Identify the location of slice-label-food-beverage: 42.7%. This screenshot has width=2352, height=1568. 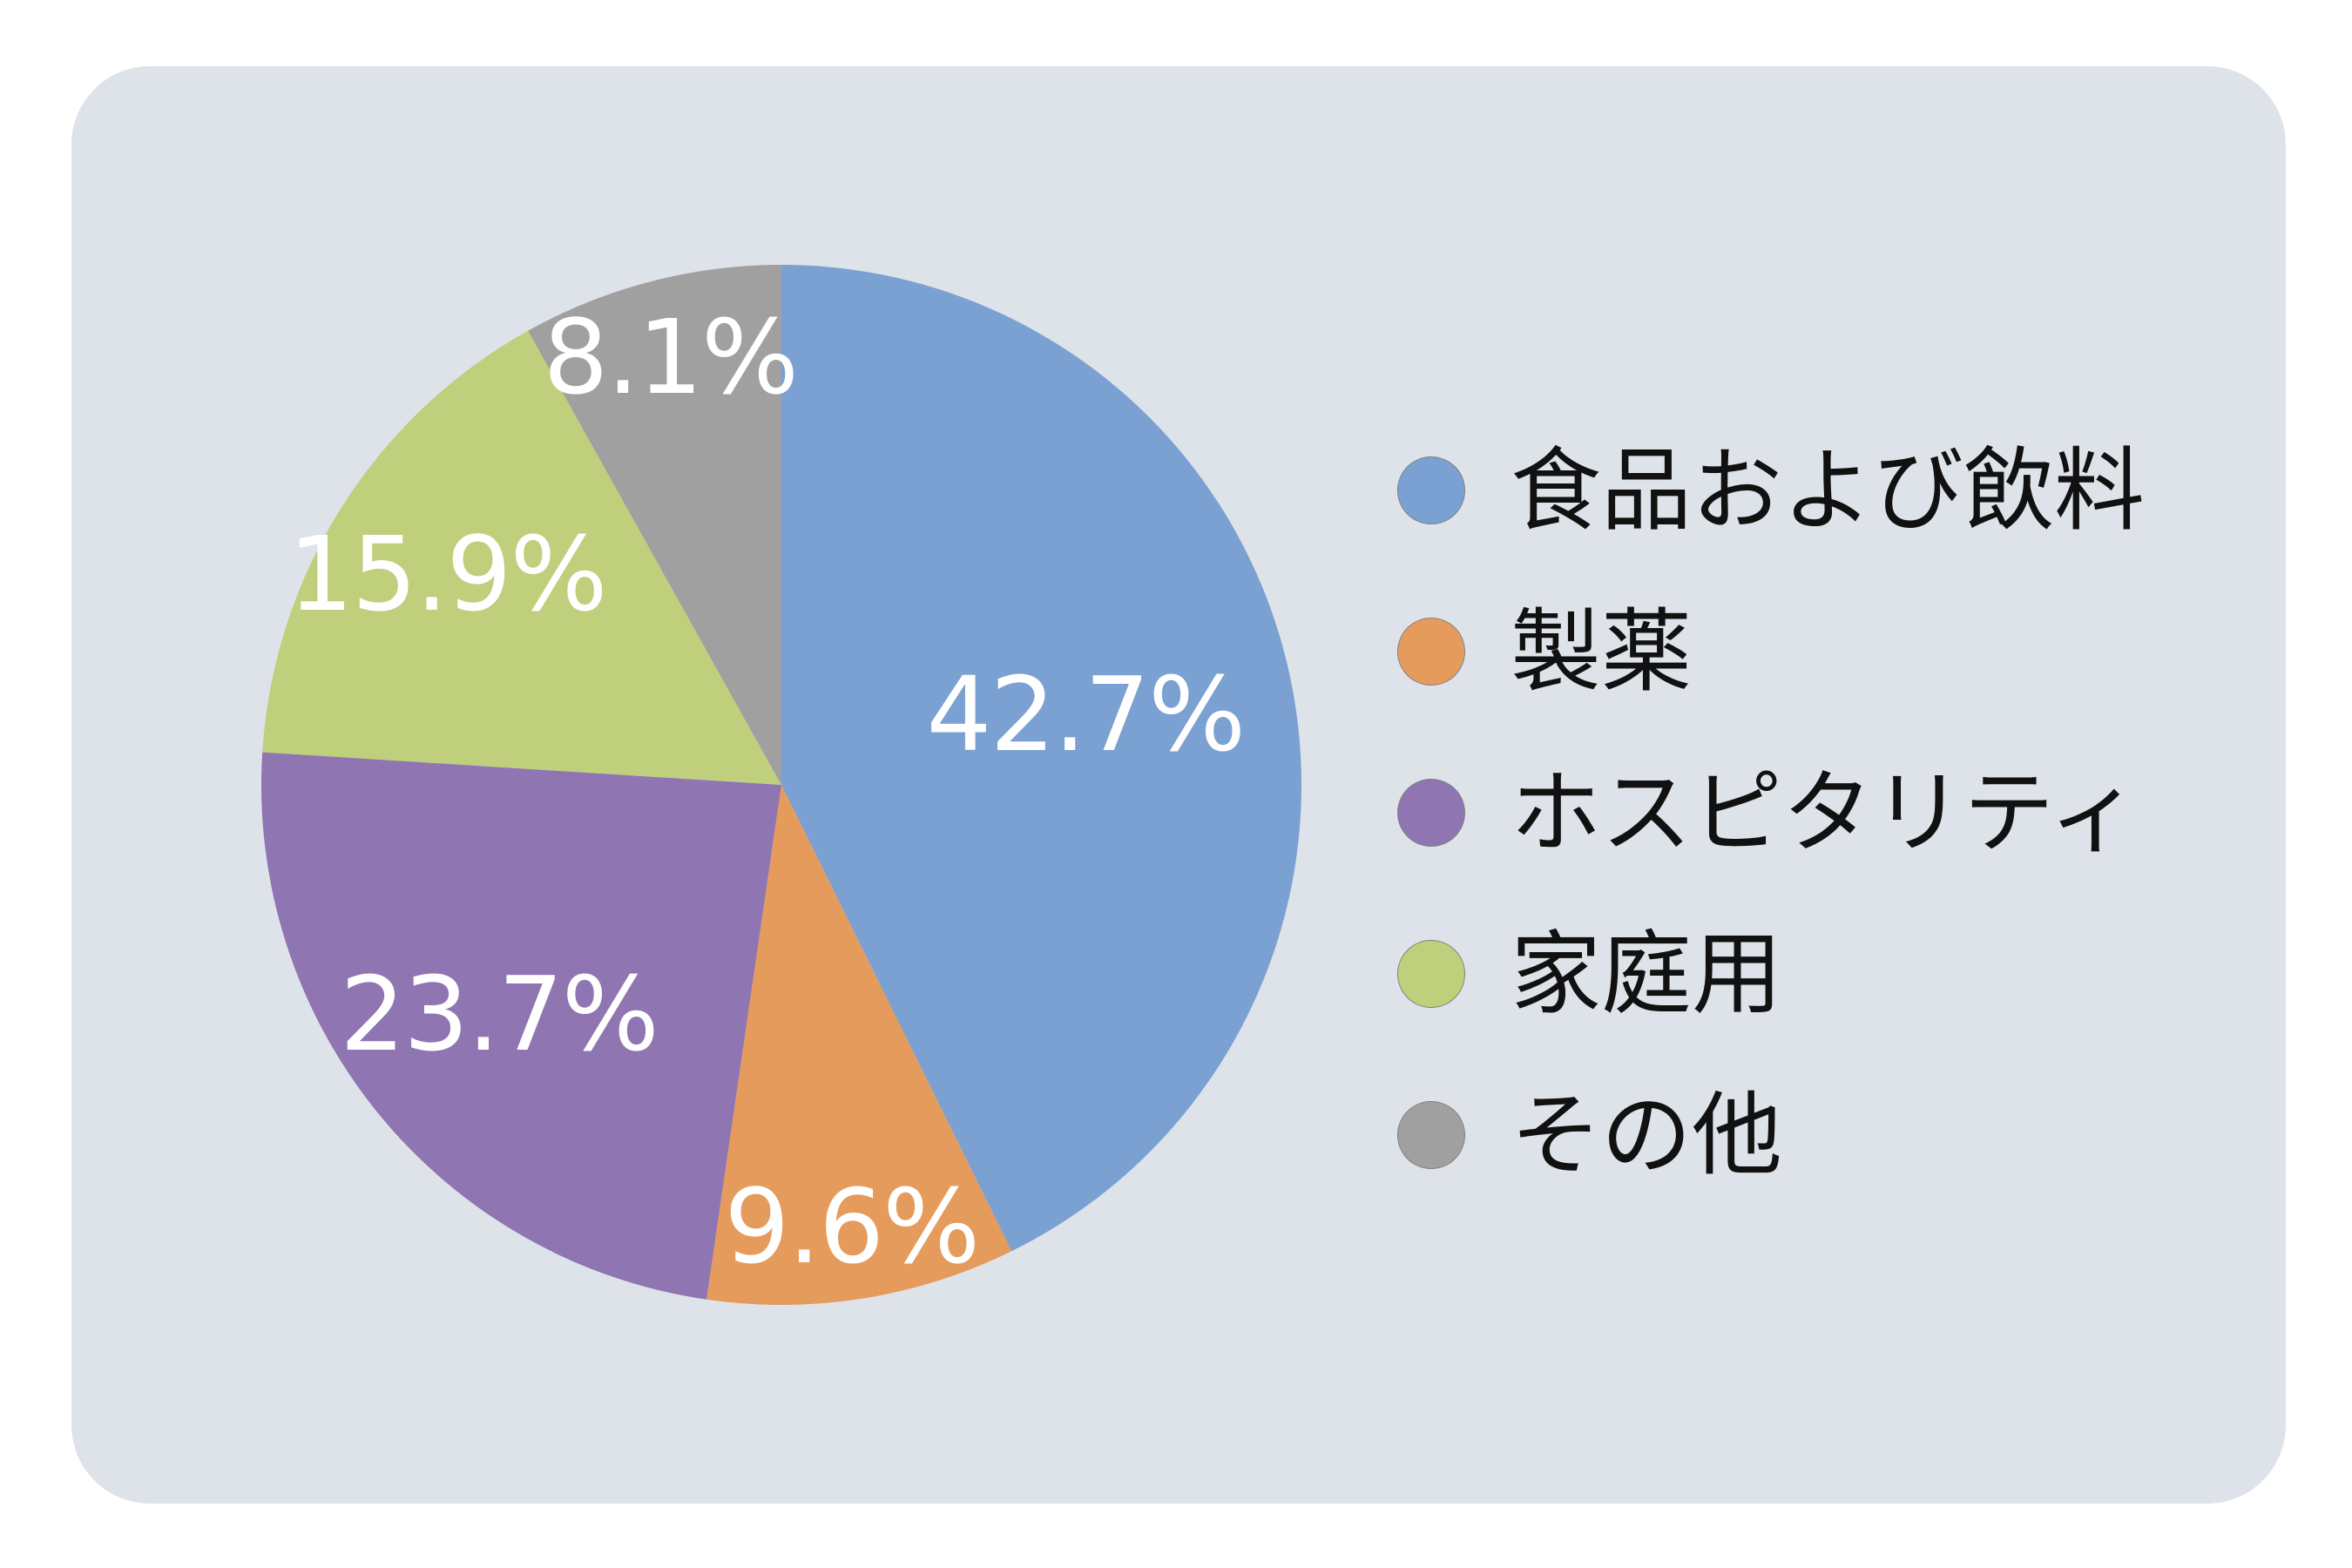
(1086, 713).